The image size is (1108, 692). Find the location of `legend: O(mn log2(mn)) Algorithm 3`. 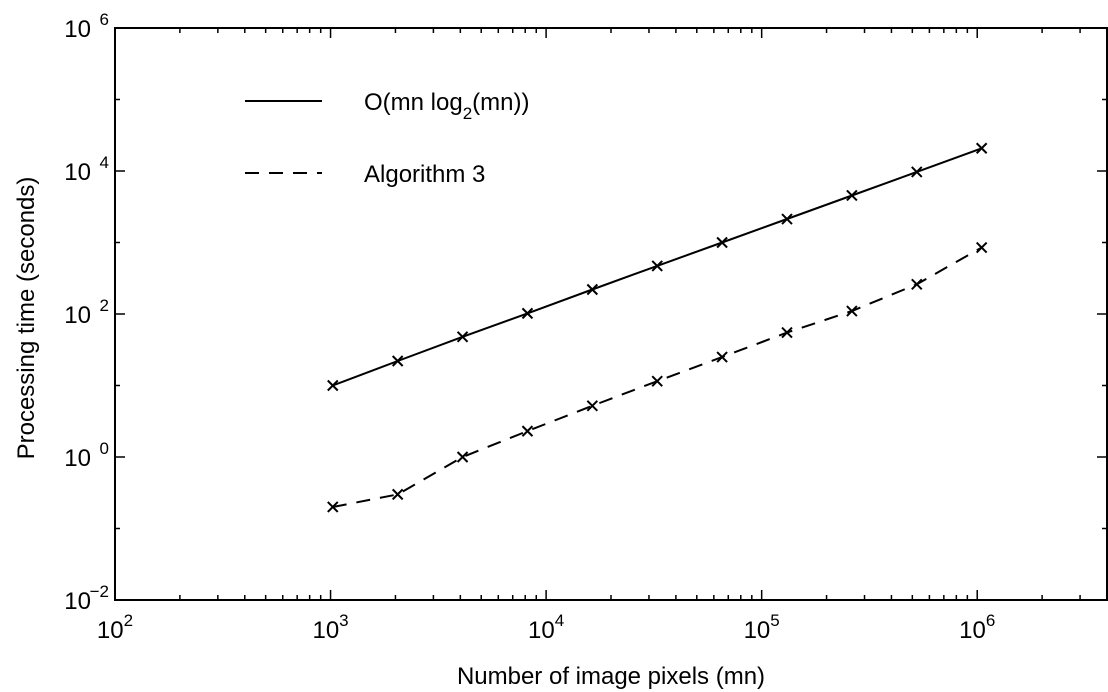

legend: O(mn log2(mn)) Algorithm 3 is located at coordinates (387, 138).